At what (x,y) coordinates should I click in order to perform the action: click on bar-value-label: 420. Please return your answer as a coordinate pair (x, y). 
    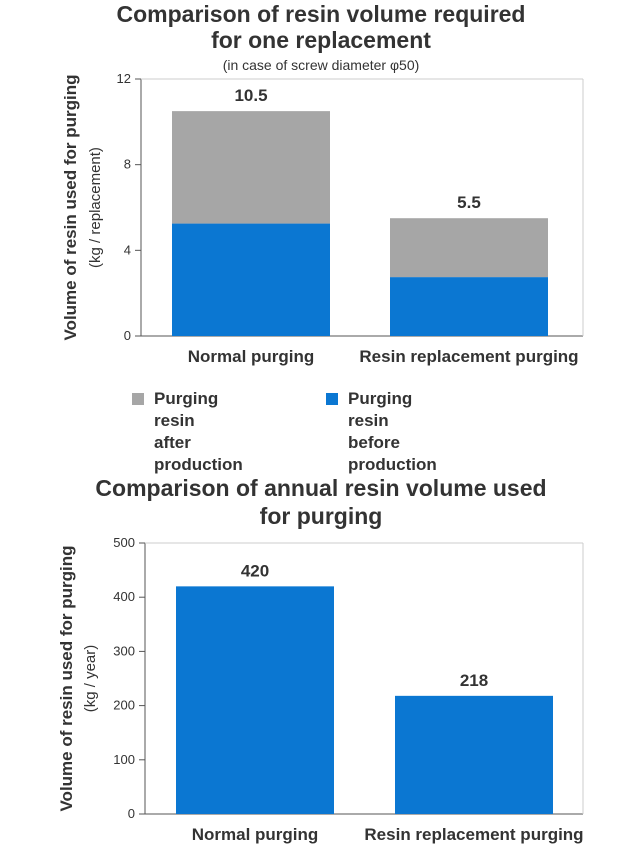
    Looking at the image, I should click on (255, 570).